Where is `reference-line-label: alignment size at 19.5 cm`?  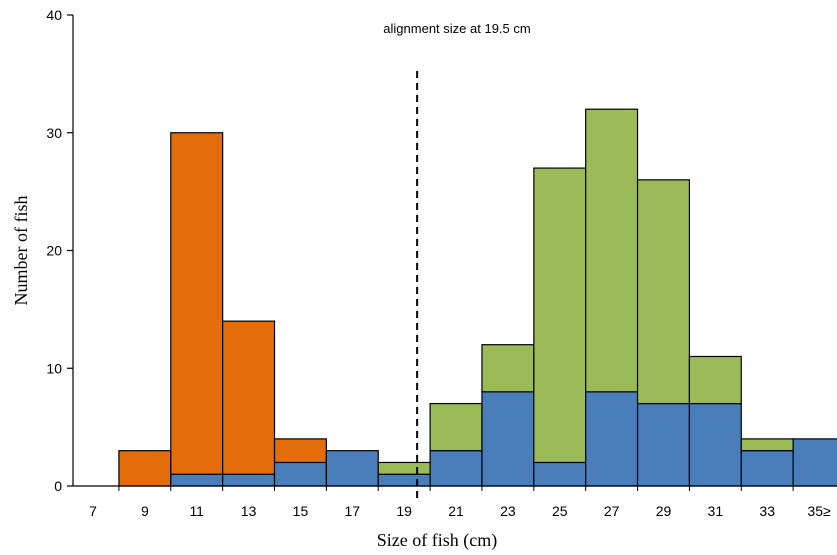
reference-line-label: alignment size at 19.5 cm is located at coordinates (456, 28).